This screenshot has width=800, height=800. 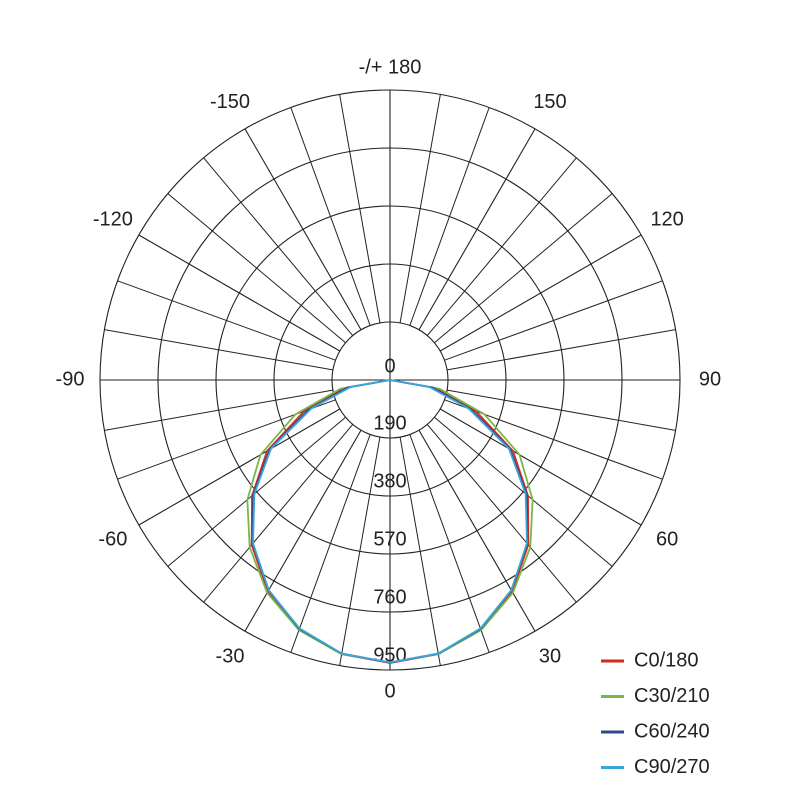 What do you see at coordinates (390, 521) in the screenshot?
I see `intensity-curve` at bounding box center [390, 521].